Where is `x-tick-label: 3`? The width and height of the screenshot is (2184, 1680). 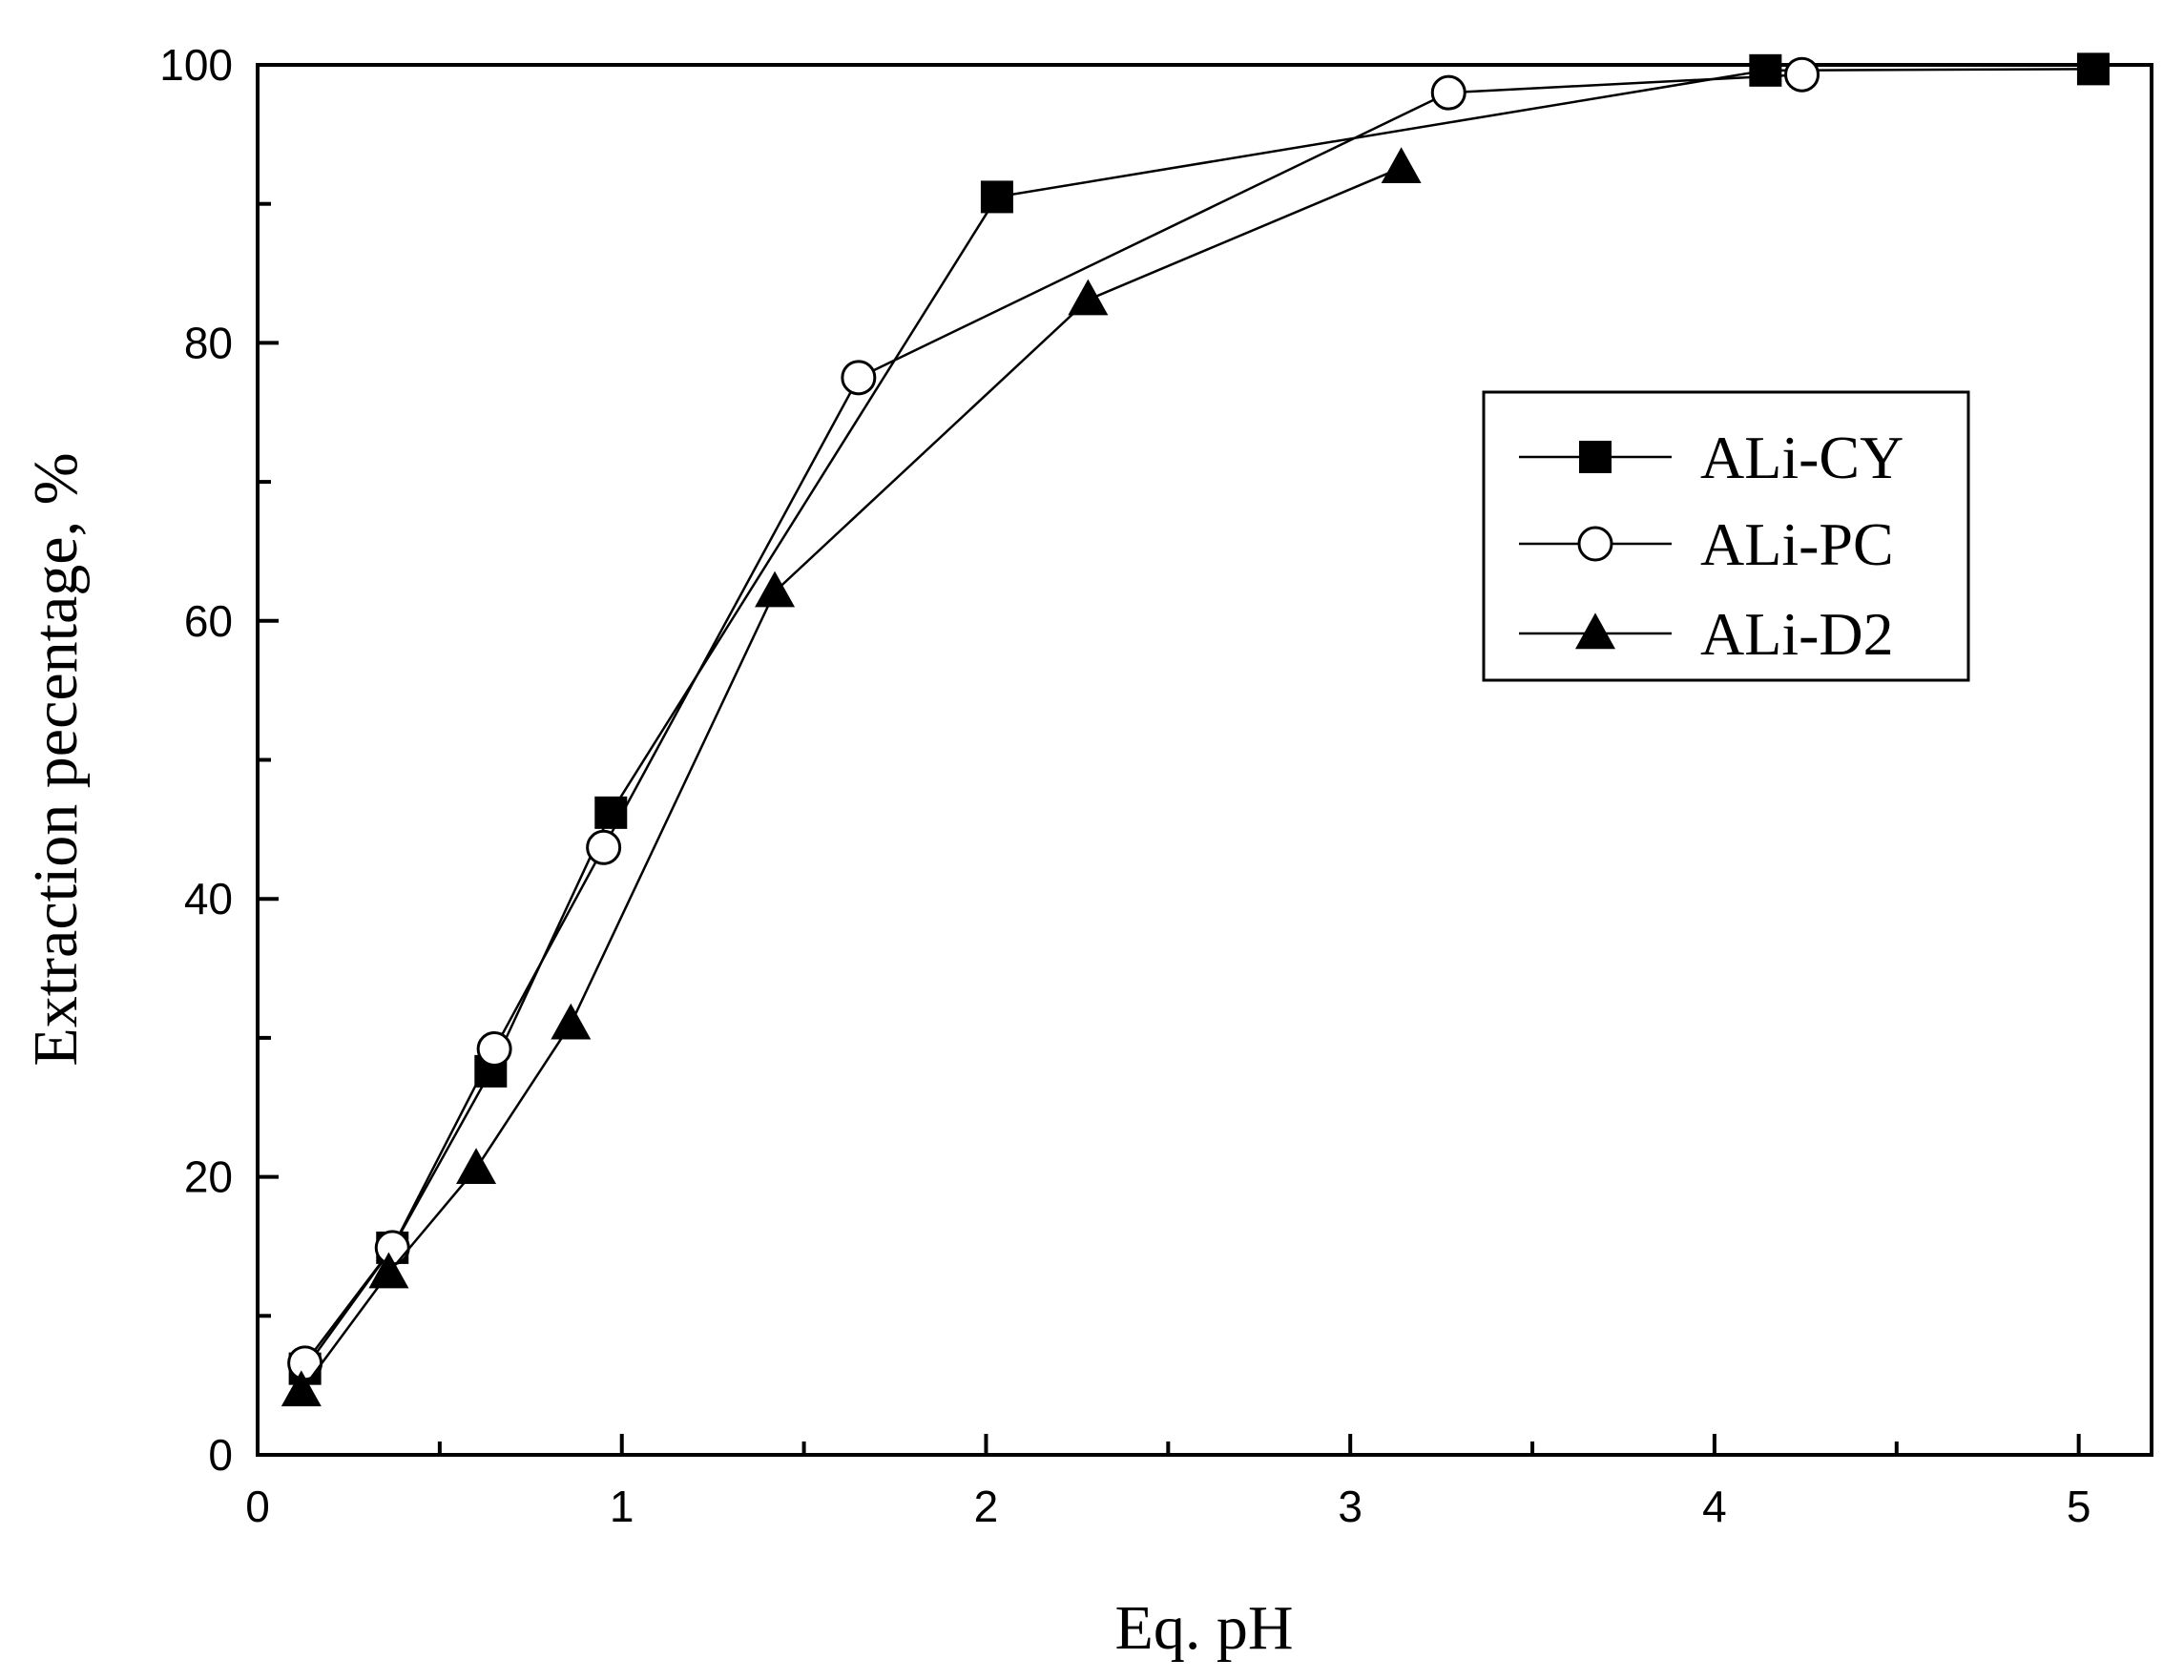
x-tick-label: 3 is located at coordinates (1350, 1506).